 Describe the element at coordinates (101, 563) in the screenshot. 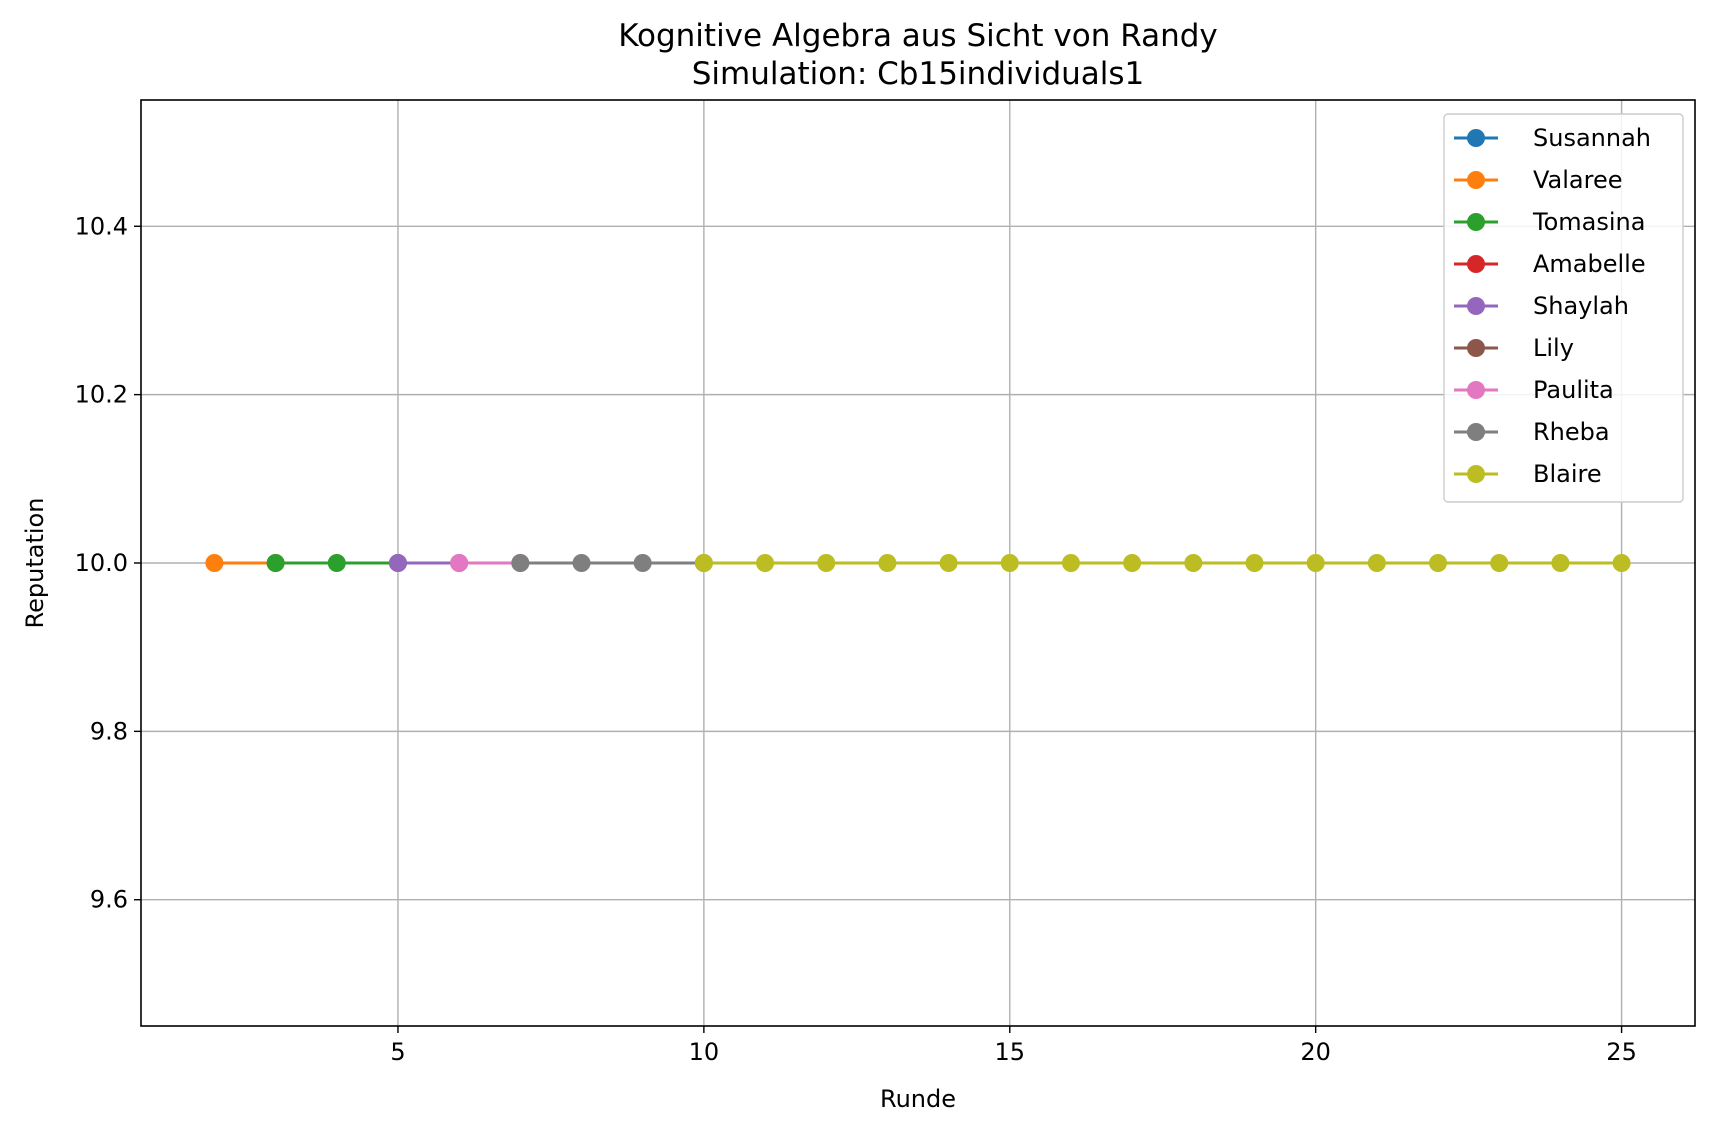

I see `y-tick-label: 10.0` at that location.